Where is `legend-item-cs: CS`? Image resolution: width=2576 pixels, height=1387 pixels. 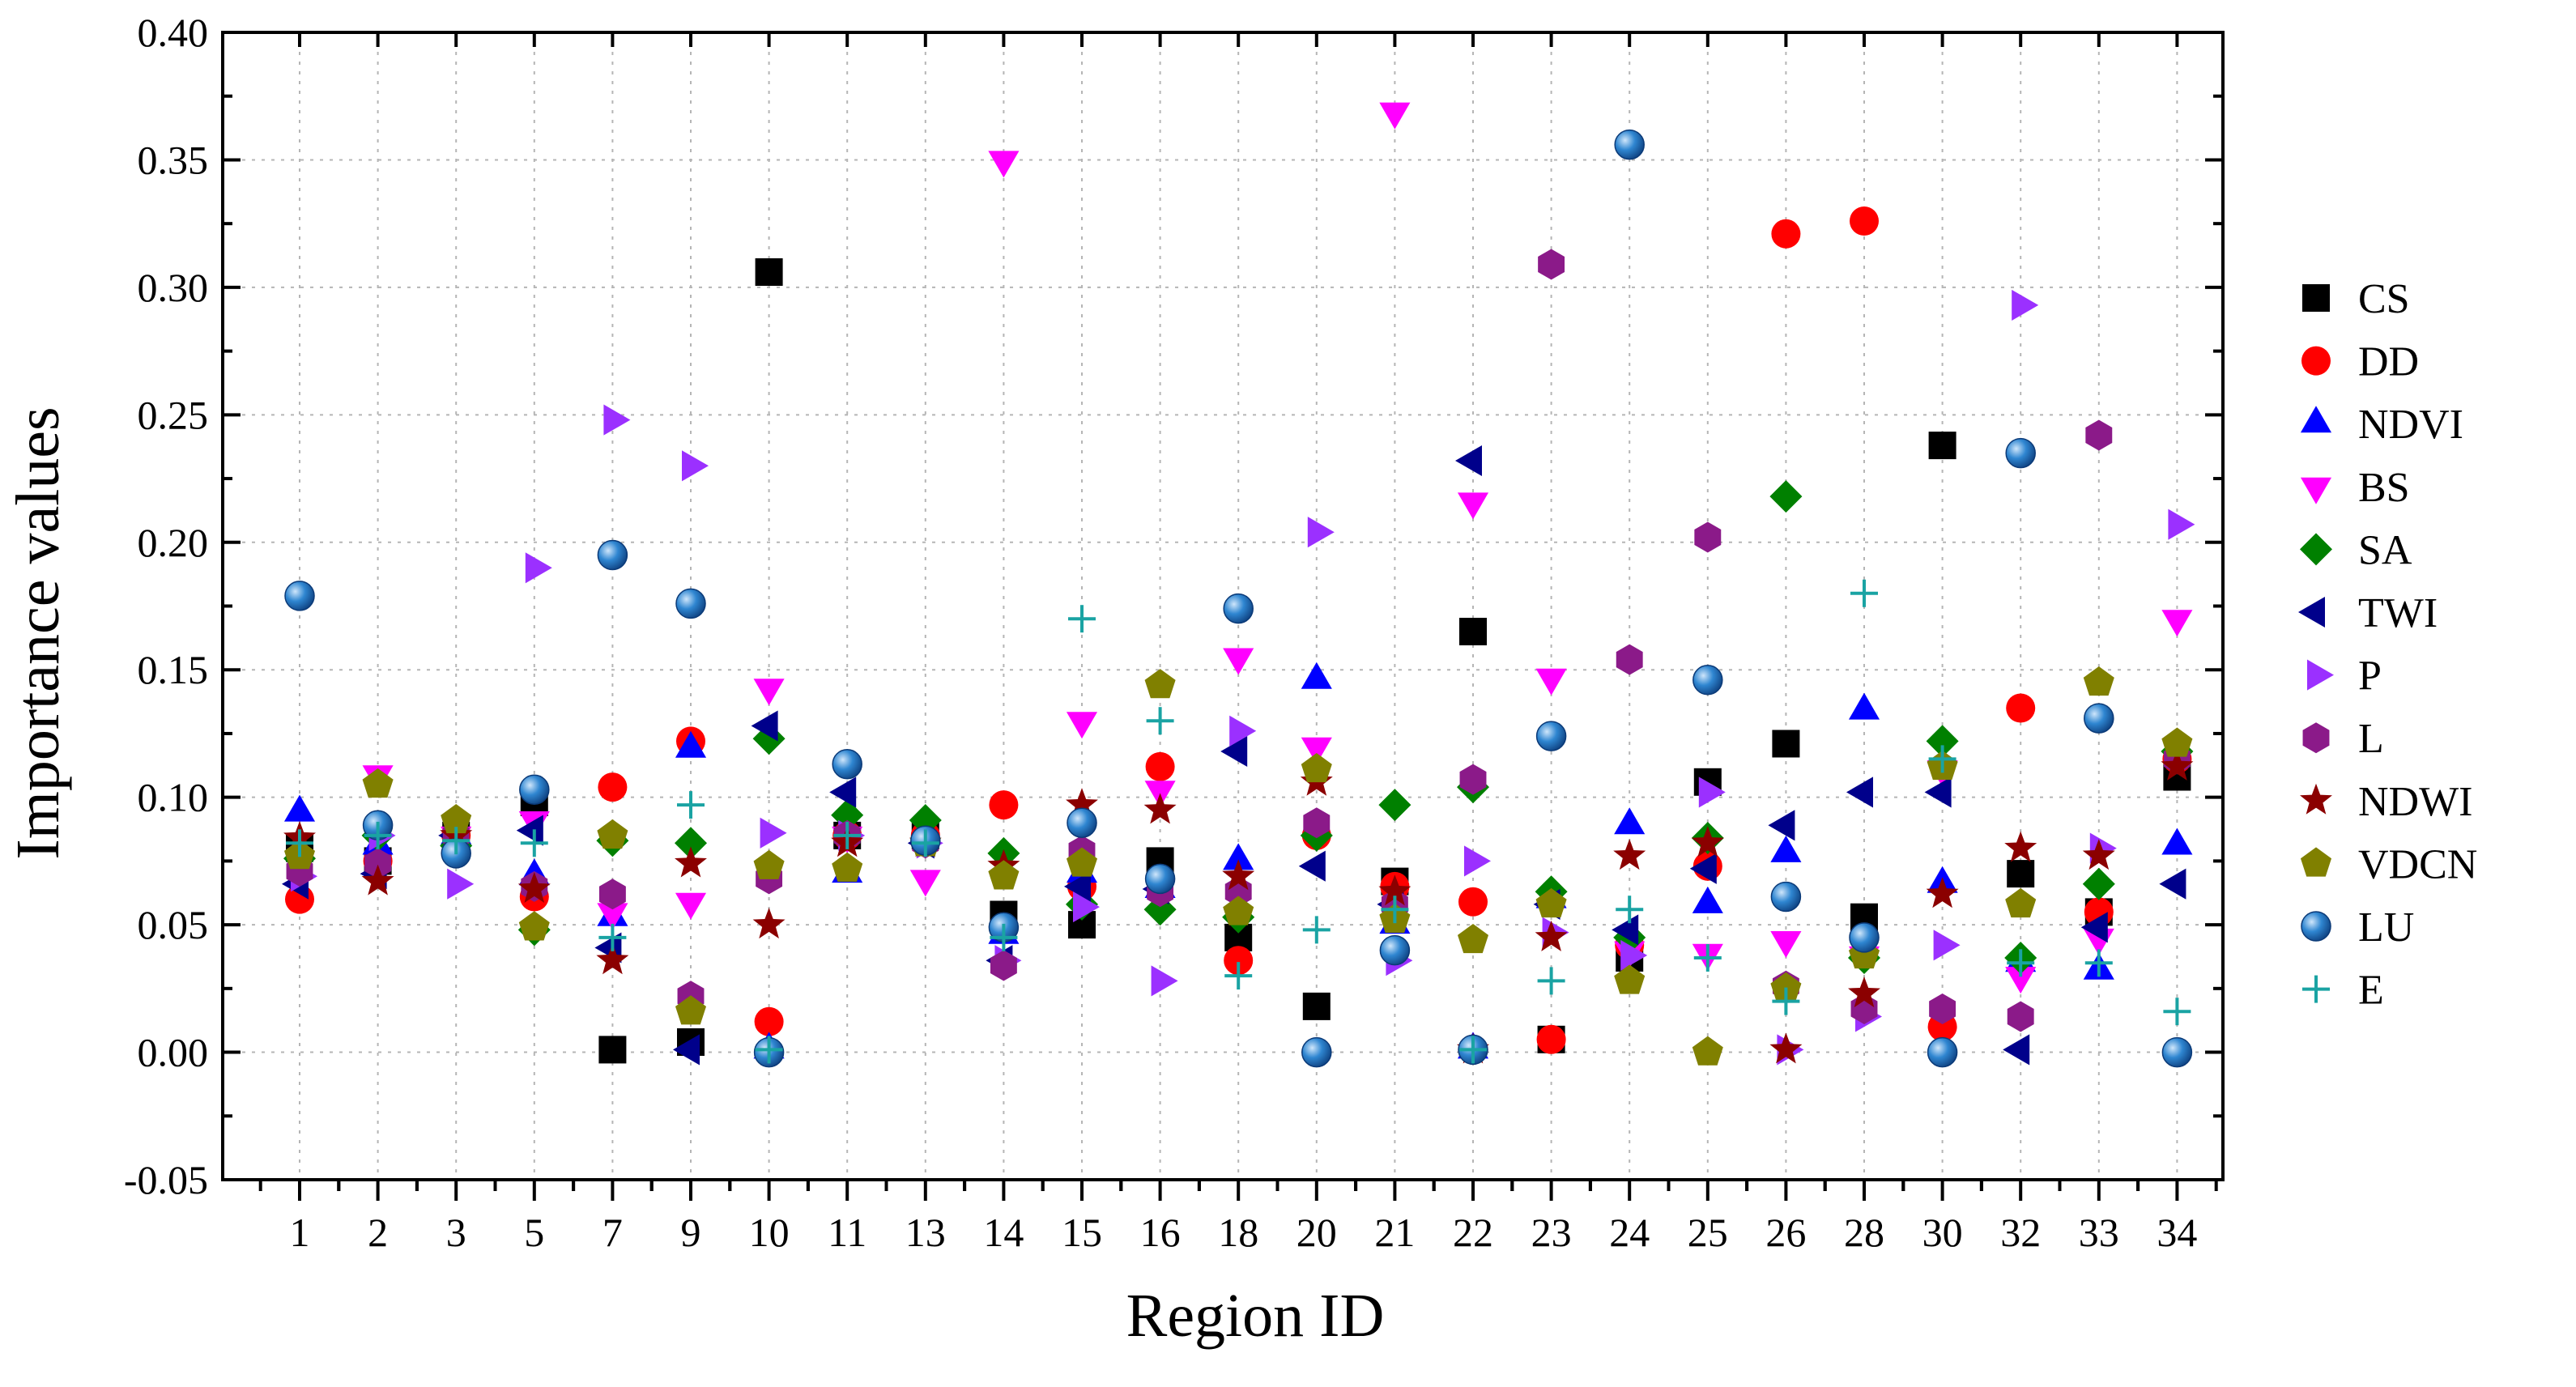
legend-item-cs: CS is located at coordinates (2356, 299).